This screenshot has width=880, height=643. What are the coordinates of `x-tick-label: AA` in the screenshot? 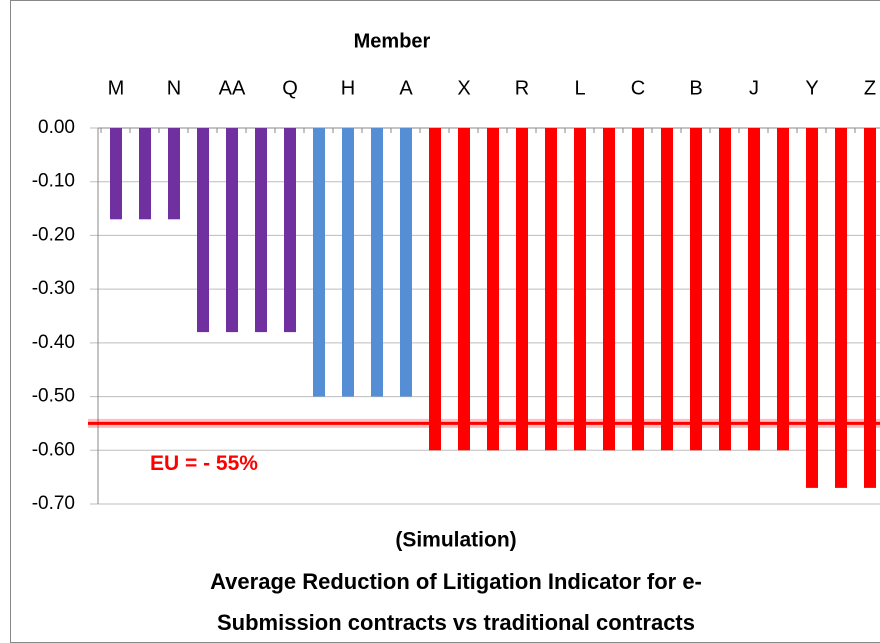 It's located at (232, 88).